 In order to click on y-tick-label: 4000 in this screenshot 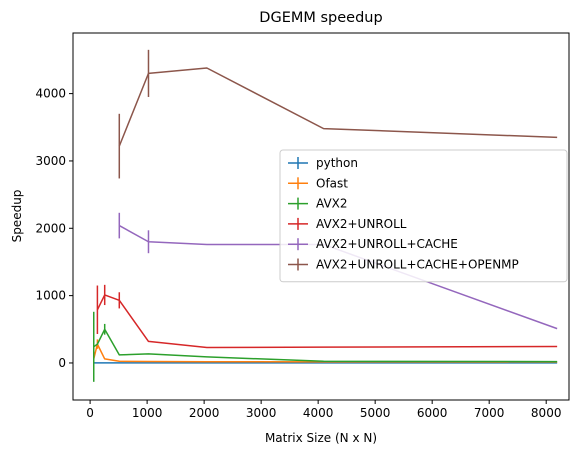, I will do `click(50, 94)`.